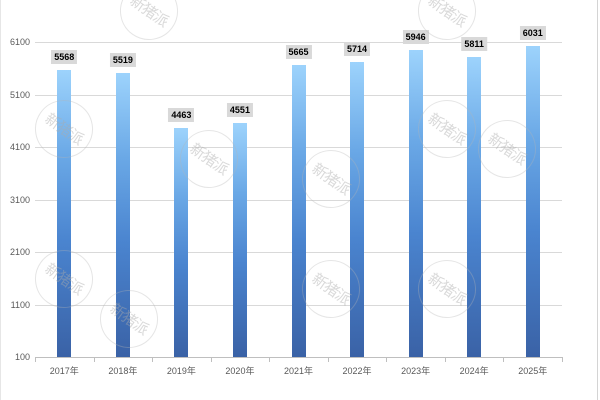 The height and width of the screenshot is (400, 600). Describe the element at coordinates (415, 37) in the screenshot. I see `data-label: 5946` at that location.